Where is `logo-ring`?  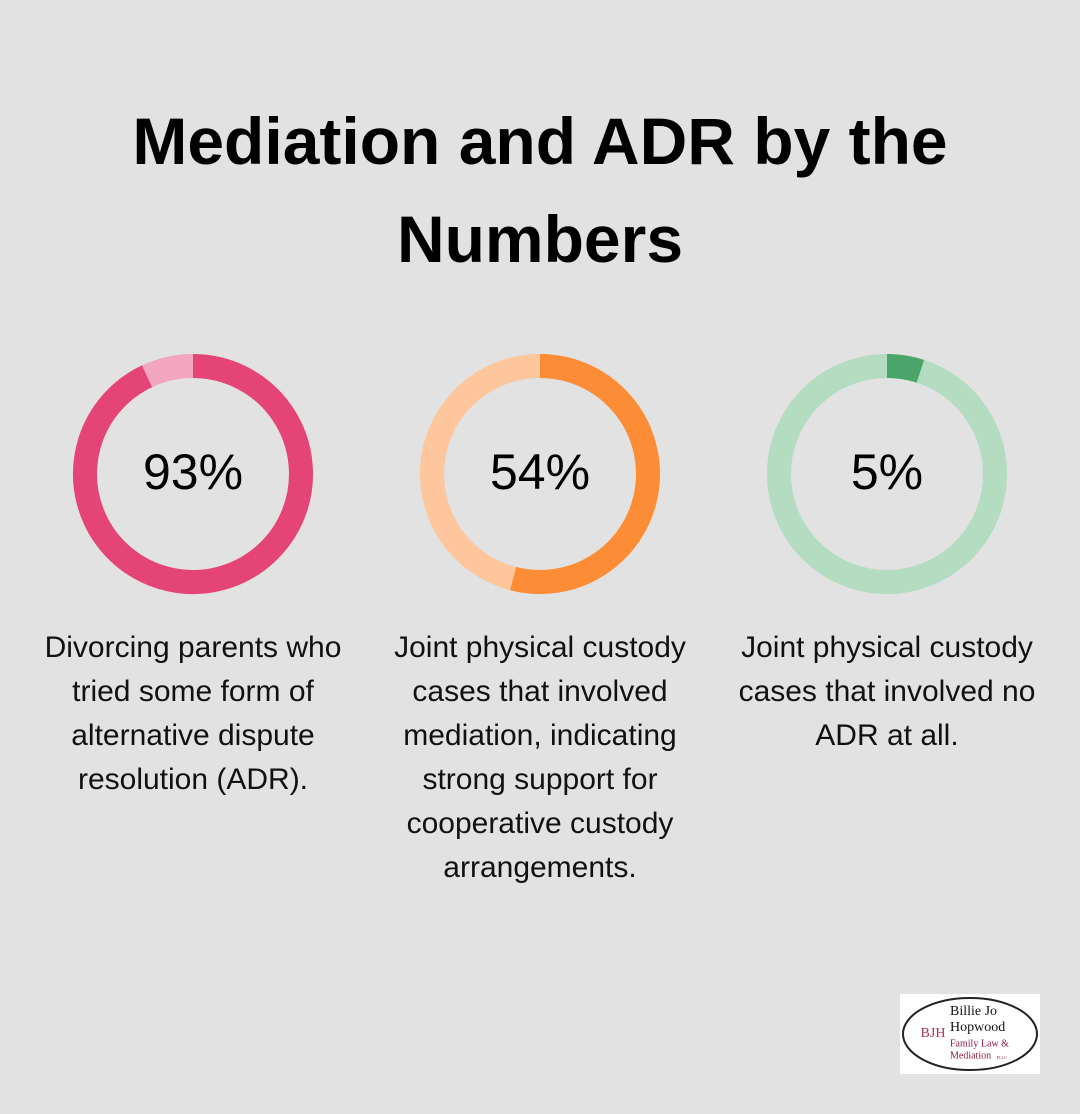
logo-ring is located at coordinates (970, 1034).